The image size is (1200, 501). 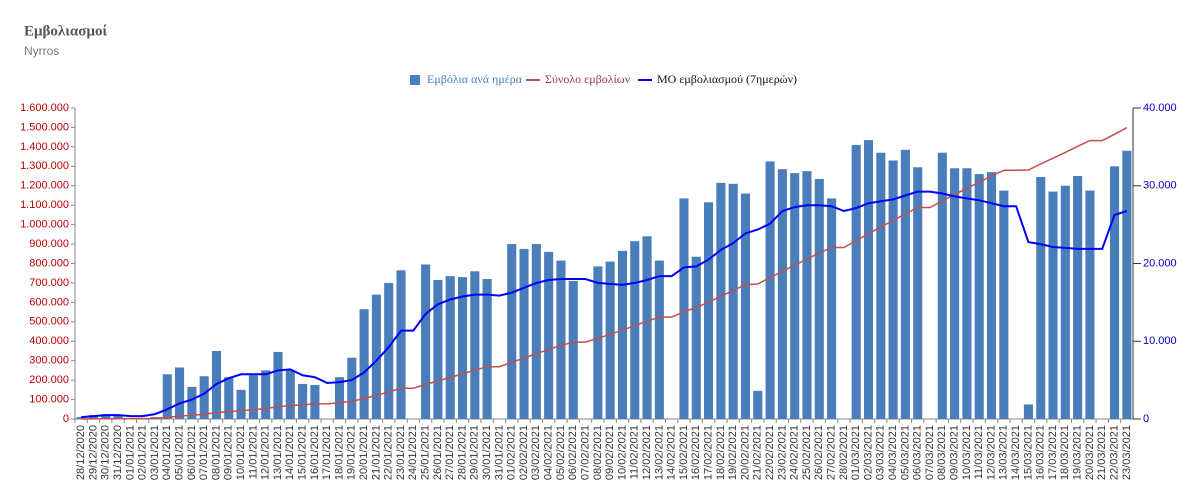 I want to click on x-tick-label: 12/01/2021, so click(x=266, y=452).